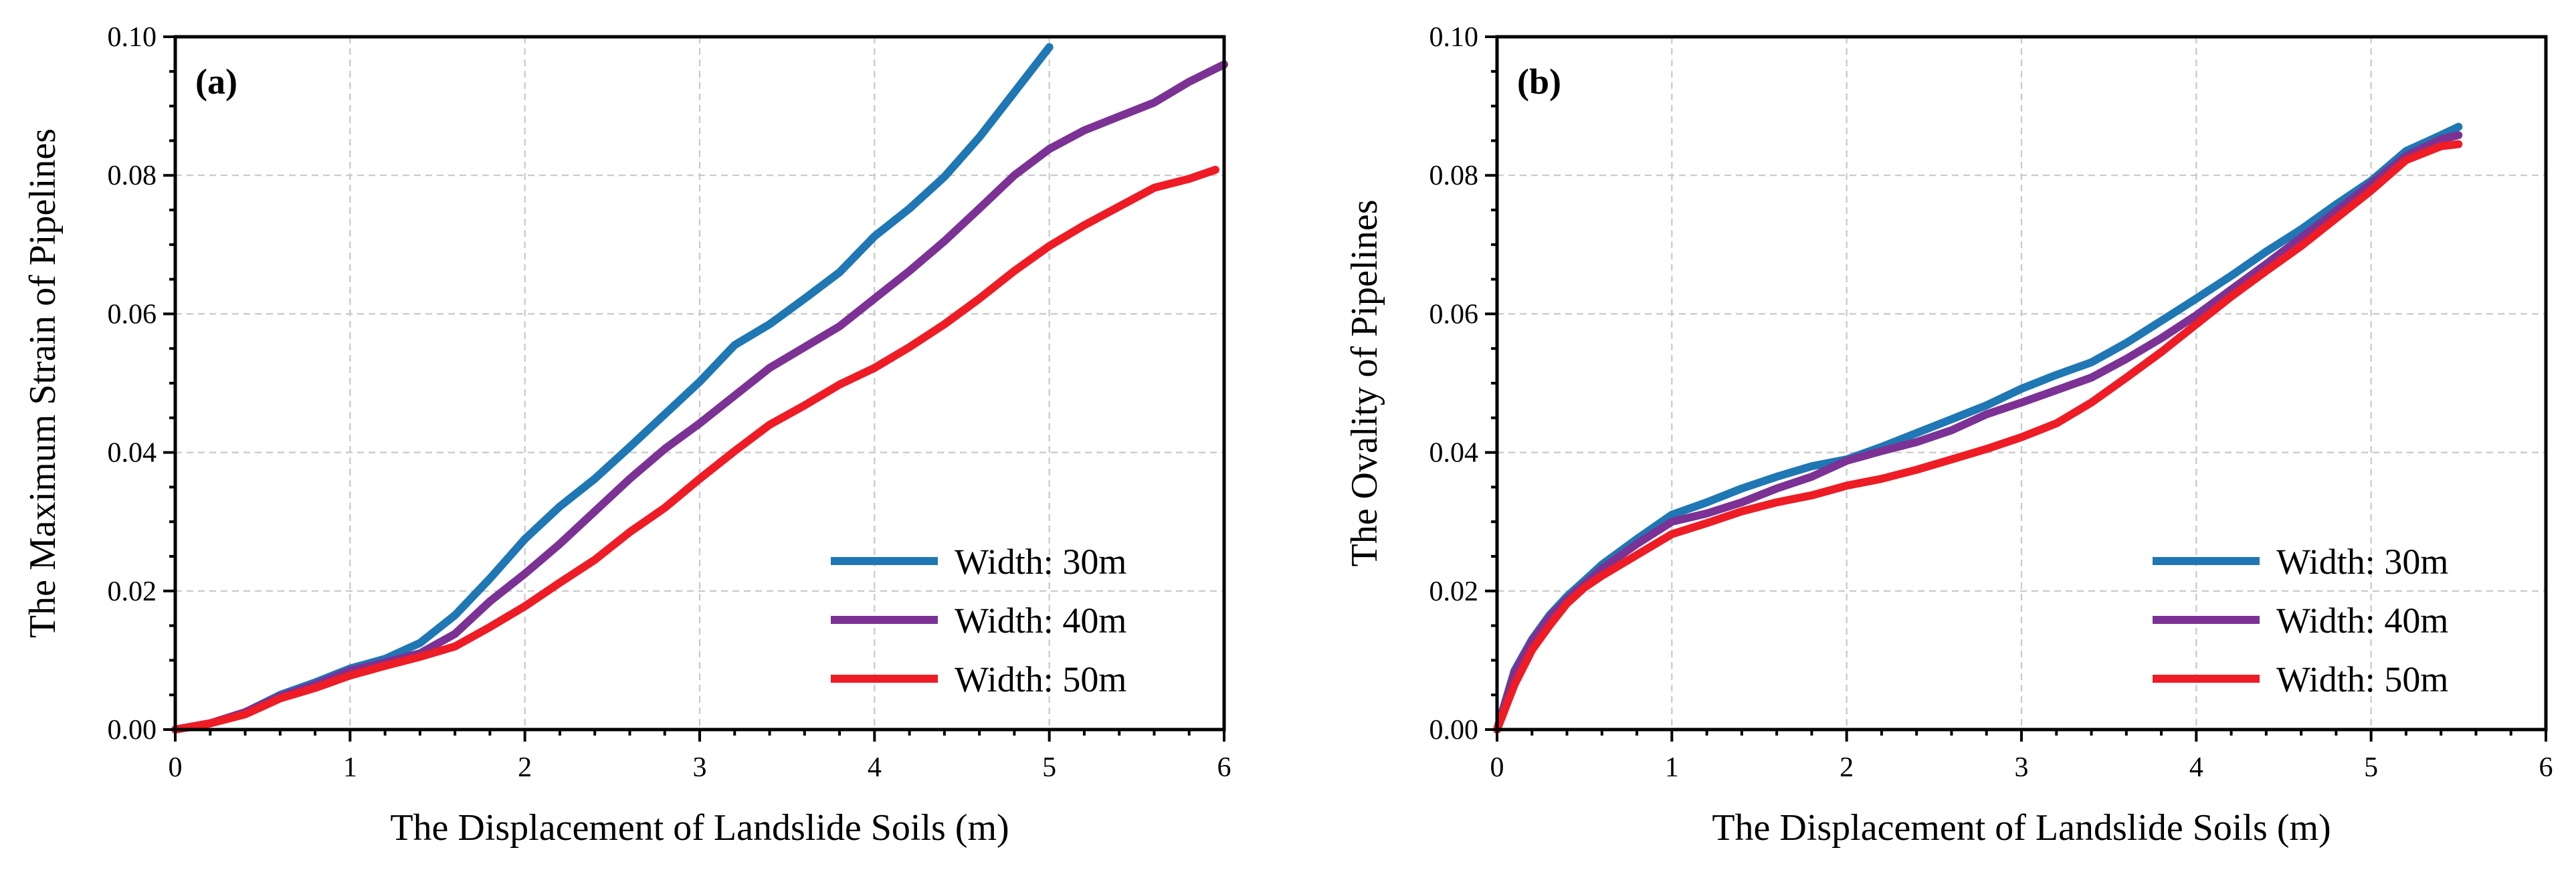 Image resolution: width=2576 pixels, height=876 pixels. I want to click on y-axis-label: The Maximum Strain of Pipelines, so click(43, 383).